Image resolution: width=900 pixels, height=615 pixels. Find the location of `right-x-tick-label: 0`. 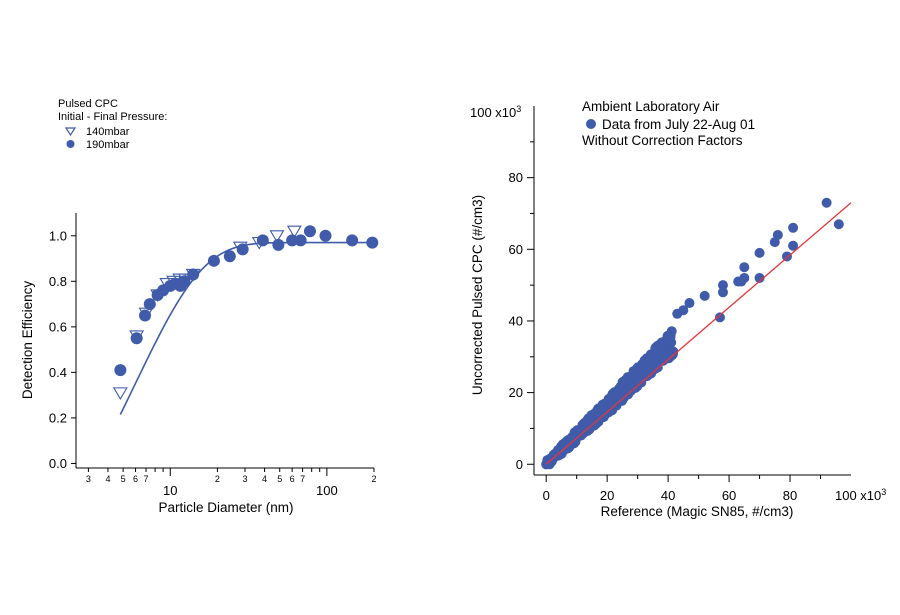

right-x-tick-label: 0 is located at coordinates (546, 495).